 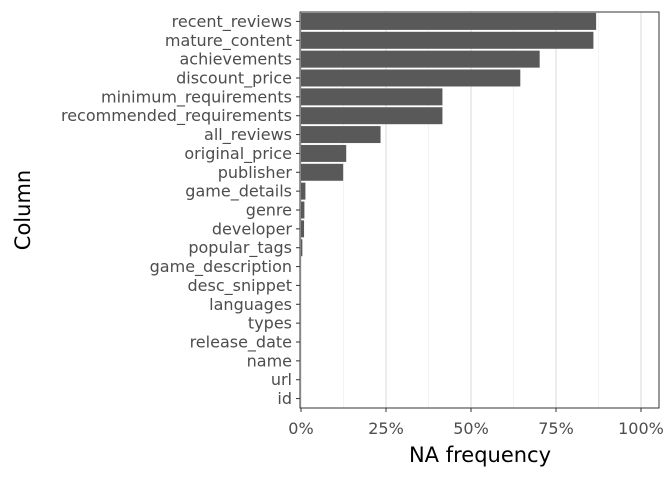 I want to click on y-tick-label: all_reviews, so click(x=248, y=135).